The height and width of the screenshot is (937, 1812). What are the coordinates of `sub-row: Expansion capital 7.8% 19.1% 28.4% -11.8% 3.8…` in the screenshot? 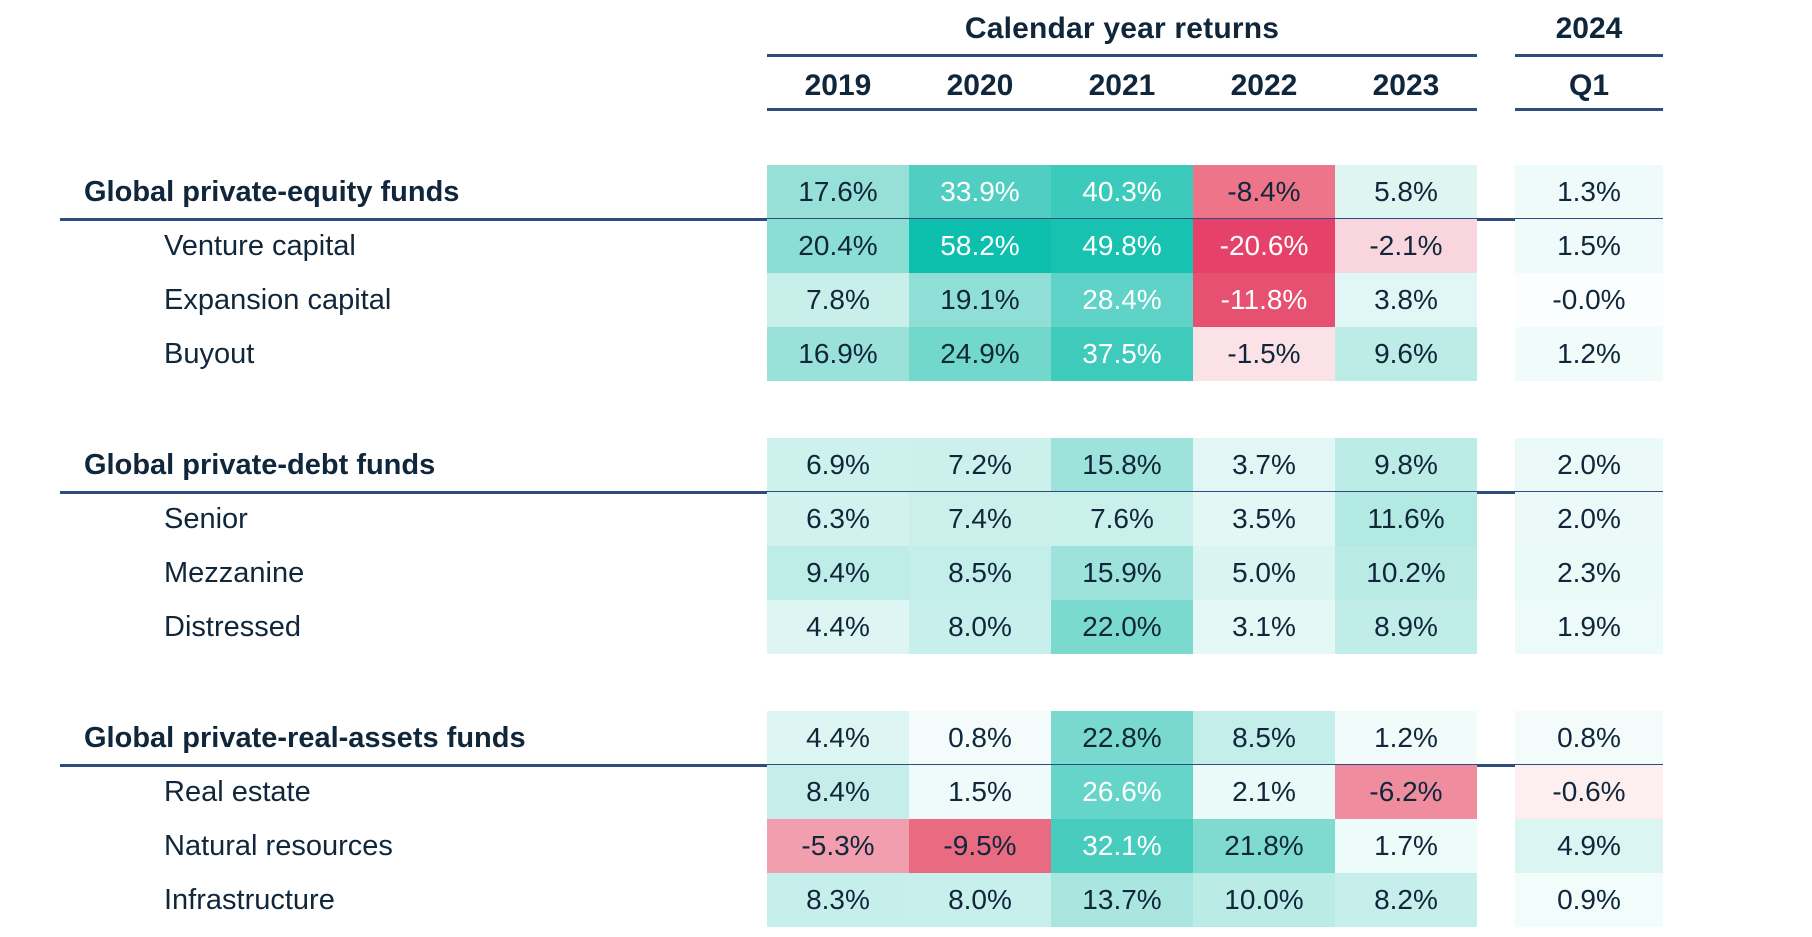 It's located at (906, 300).